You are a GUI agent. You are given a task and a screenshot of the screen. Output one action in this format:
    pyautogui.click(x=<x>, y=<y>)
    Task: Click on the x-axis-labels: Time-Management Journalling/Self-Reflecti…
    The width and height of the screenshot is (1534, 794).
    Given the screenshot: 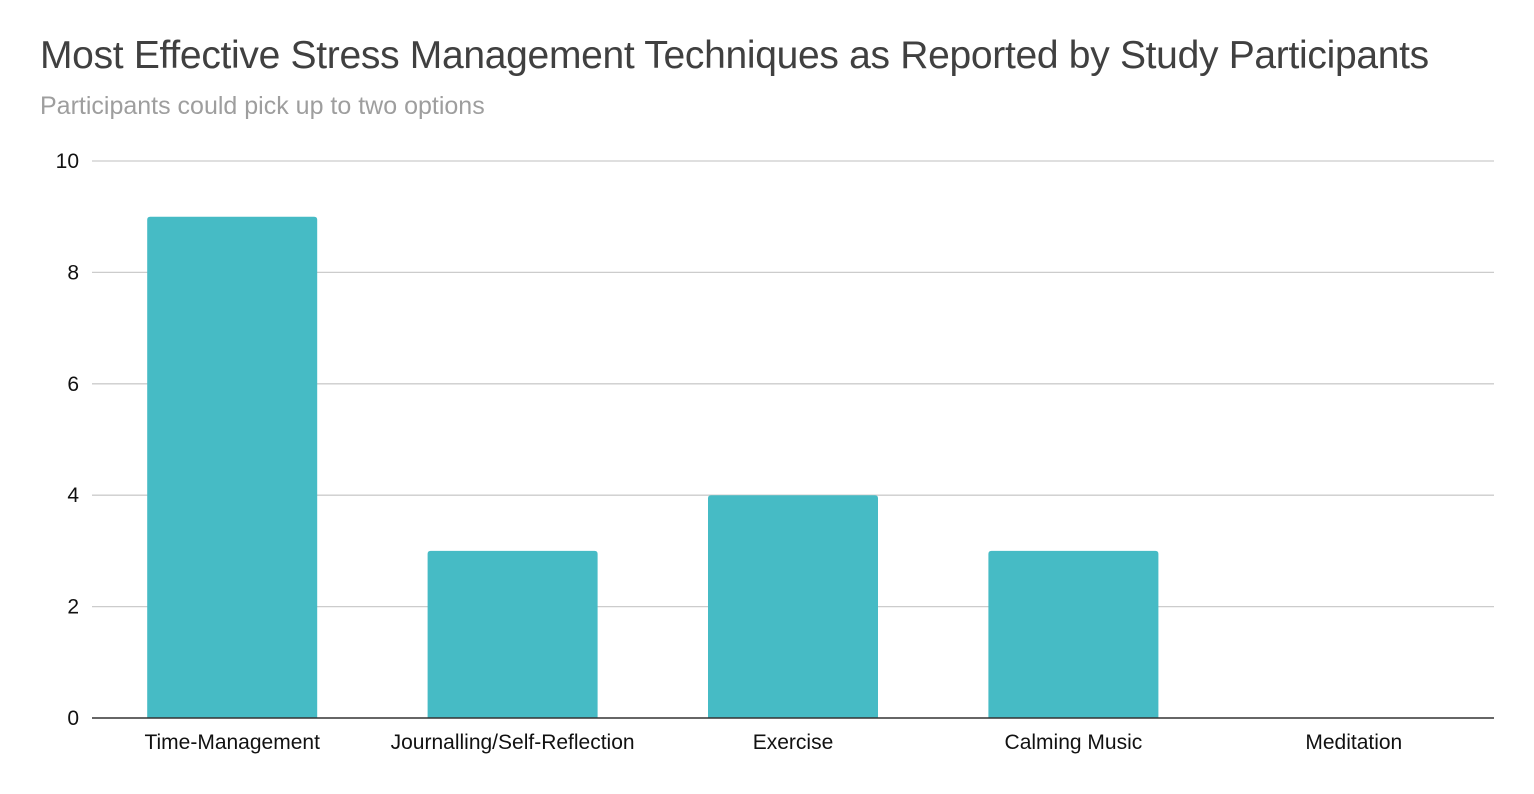 What is the action you would take?
    pyautogui.click(x=773, y=742)
    